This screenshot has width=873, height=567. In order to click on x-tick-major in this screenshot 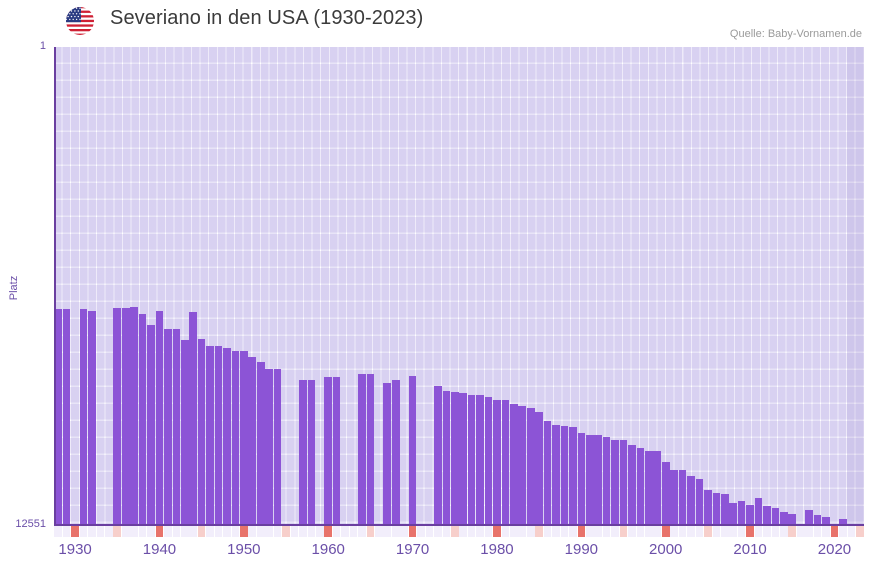, I will do `click(159, 531)`.